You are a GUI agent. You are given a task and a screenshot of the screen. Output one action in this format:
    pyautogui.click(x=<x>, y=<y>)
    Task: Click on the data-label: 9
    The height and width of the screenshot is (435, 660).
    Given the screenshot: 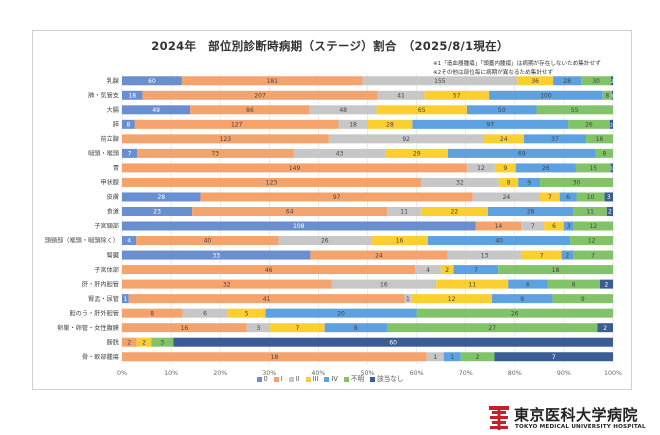 What is the action you would take?
    pyautogui.click(x=583, y=299)
    